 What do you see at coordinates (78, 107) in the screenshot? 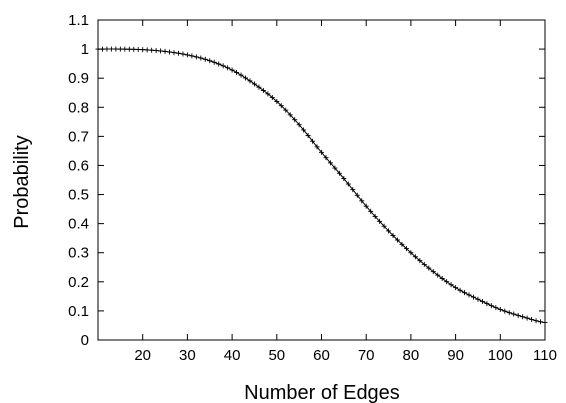
I see `y-tick-label: 0.8` at bounding box center [78, 107].